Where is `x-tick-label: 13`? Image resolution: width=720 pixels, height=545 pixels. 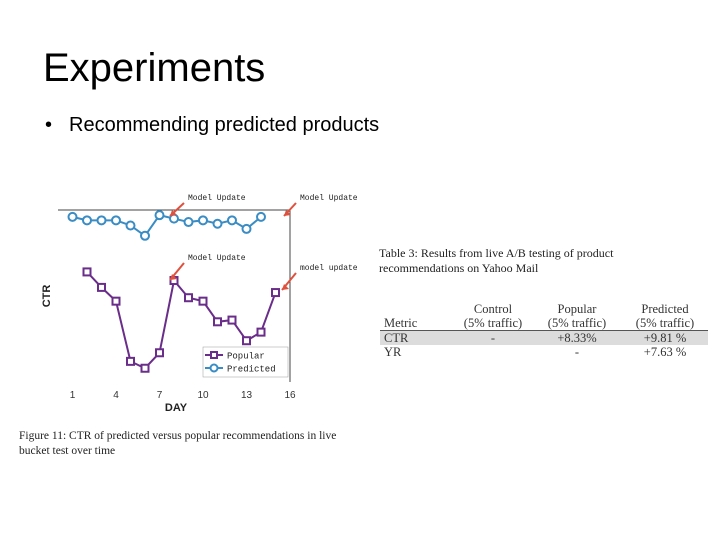
x-tick-label: 13 is located at coordinates (247, 395).